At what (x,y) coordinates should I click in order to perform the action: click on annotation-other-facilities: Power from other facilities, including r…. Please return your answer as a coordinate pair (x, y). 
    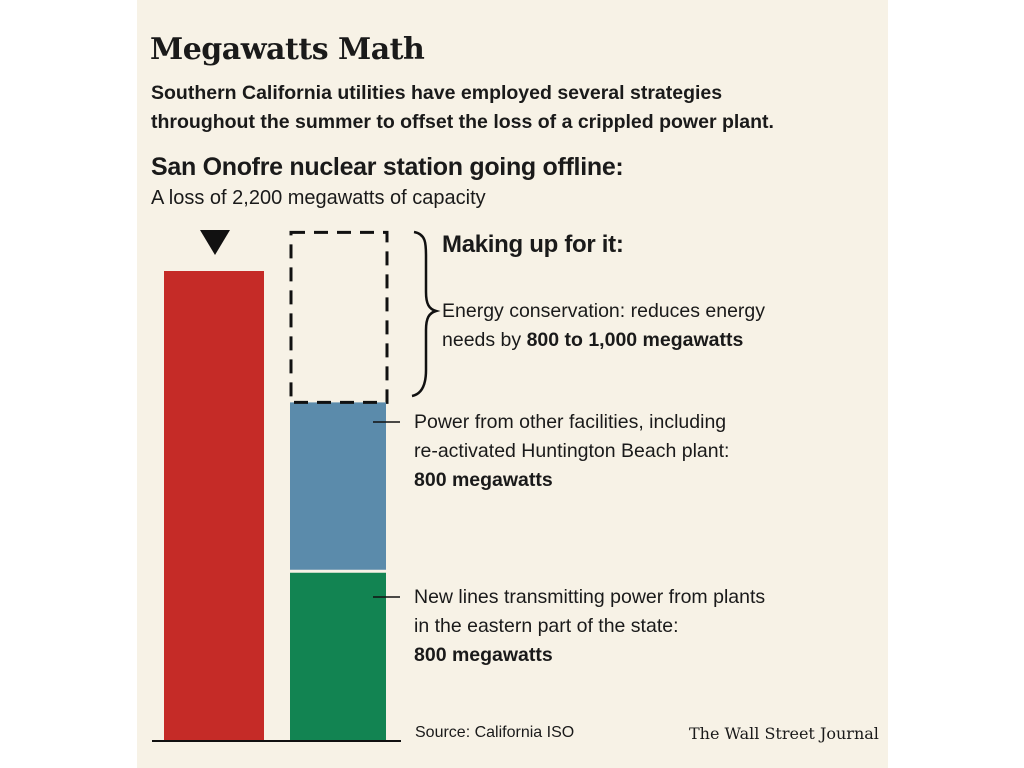
    Looking at the image, I should click on (571, 451).